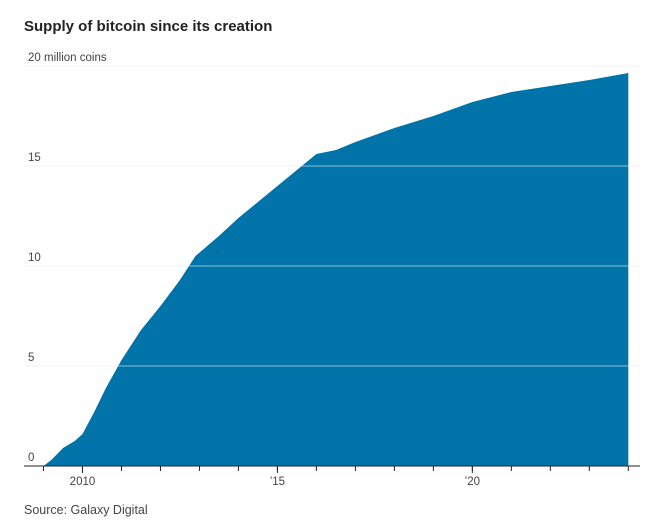 The image size is (665, 531). Describe the element at coordinates (31, 458) in the screenshot. I see `y-tick-label: 0` at that location.